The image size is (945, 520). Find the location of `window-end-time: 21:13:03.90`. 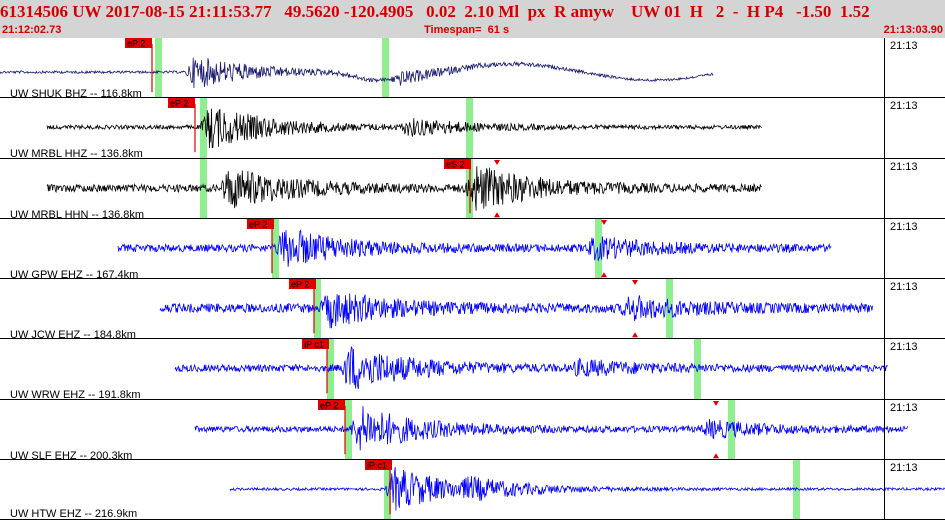

window-end-time: 21:13:03.90 is located at coordinates (913, 30).